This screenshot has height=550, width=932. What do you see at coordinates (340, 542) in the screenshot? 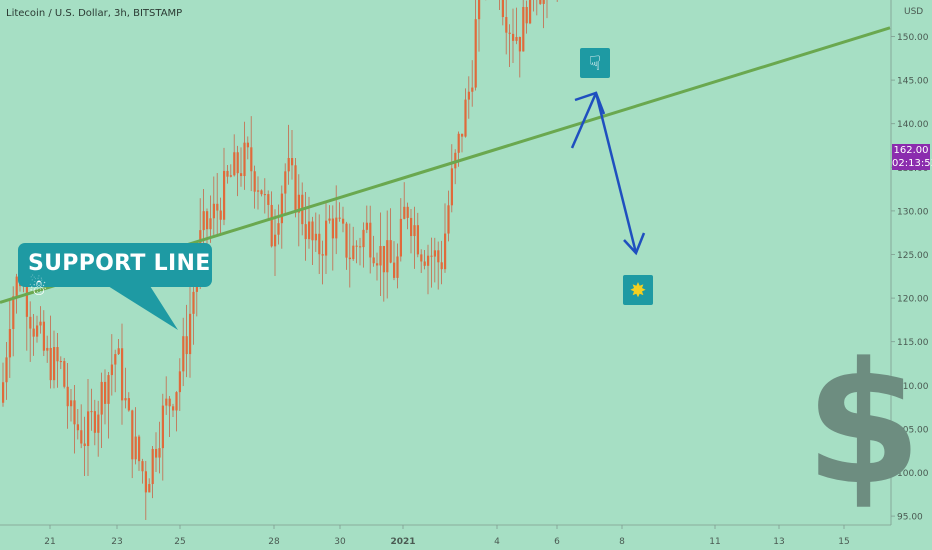
I see `x-tick-label: 30` at bounding box center [340, 542].